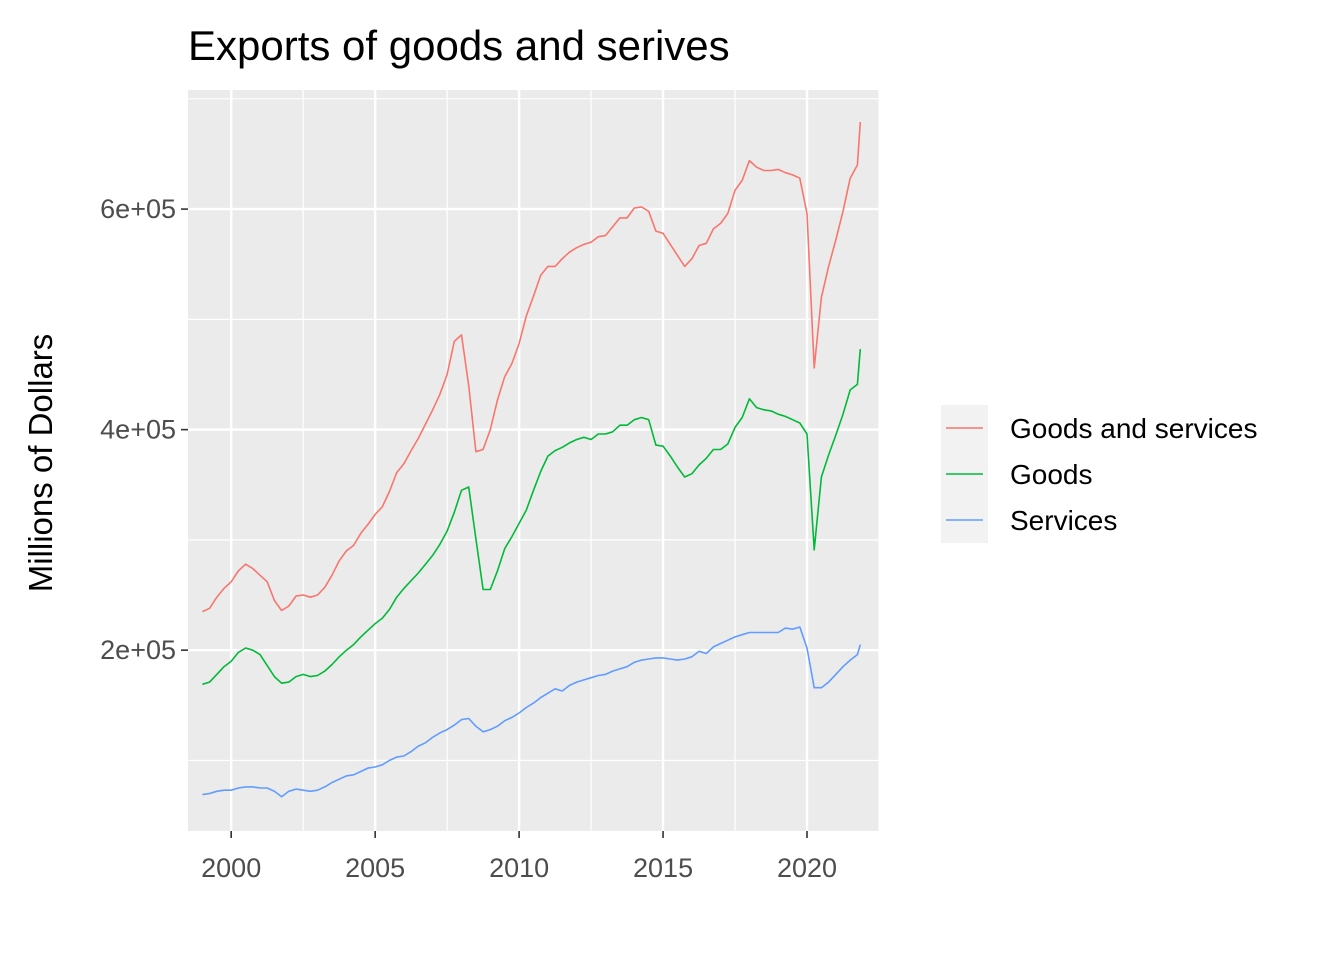 Image resolution: width=1344 pixels, height=960 pixels. I want to click on legend-label: Services, so click(1063, 520).